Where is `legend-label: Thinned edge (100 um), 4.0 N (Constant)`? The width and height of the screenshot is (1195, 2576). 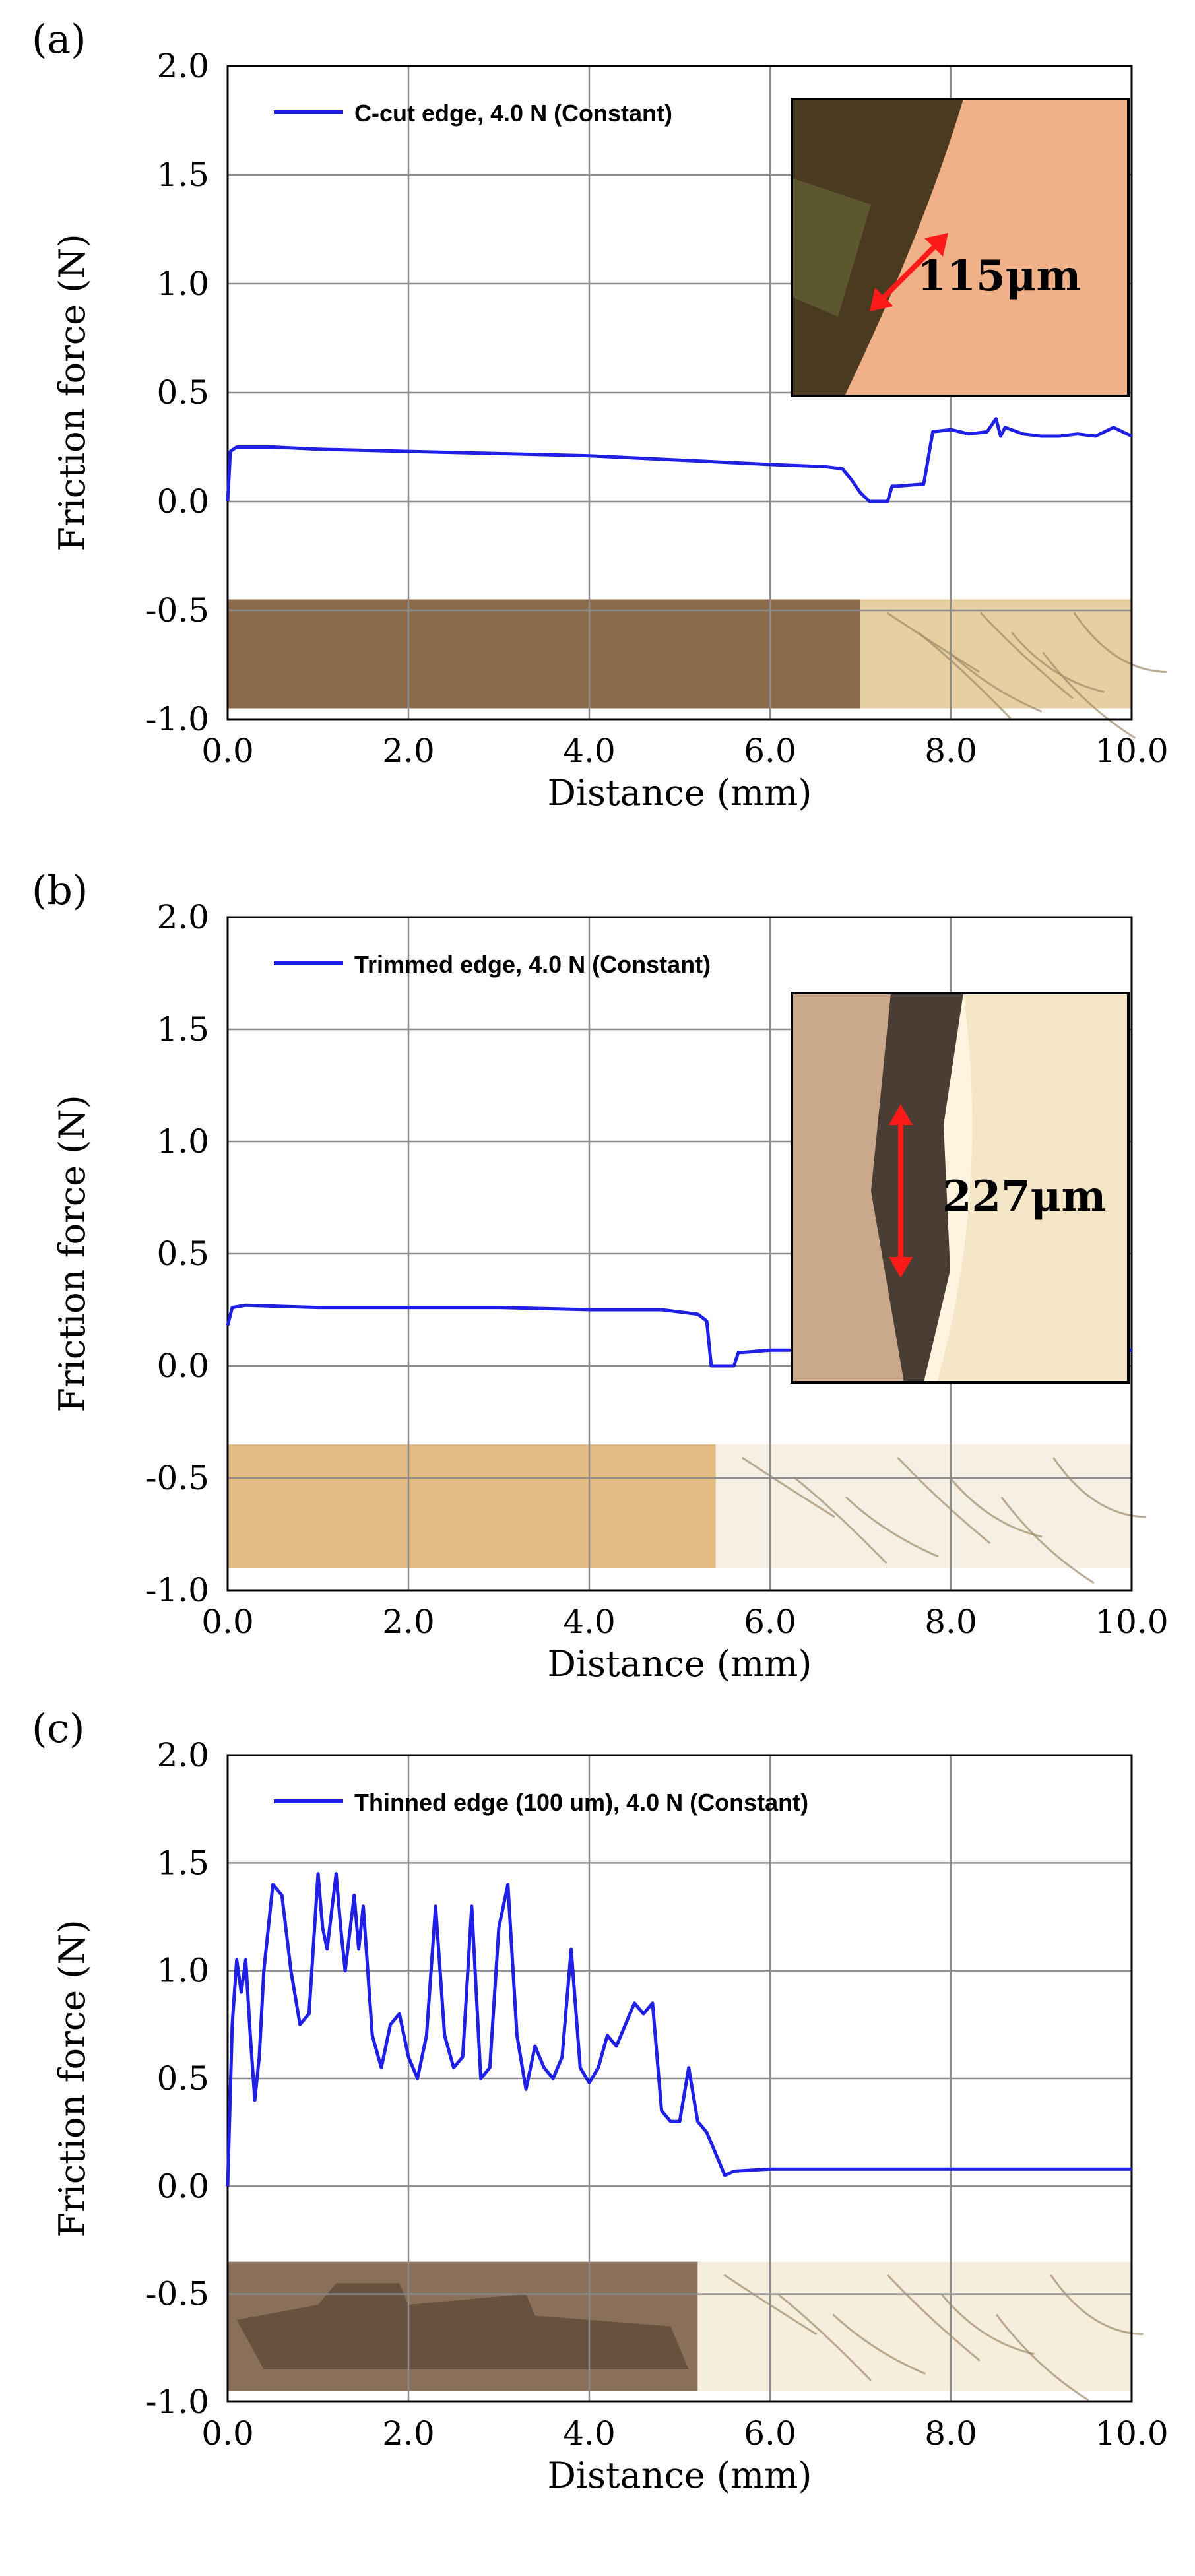
legend-label: Thinned edge (100 um), 4.0 N (Constant) is located at coordinates (581, 1802).